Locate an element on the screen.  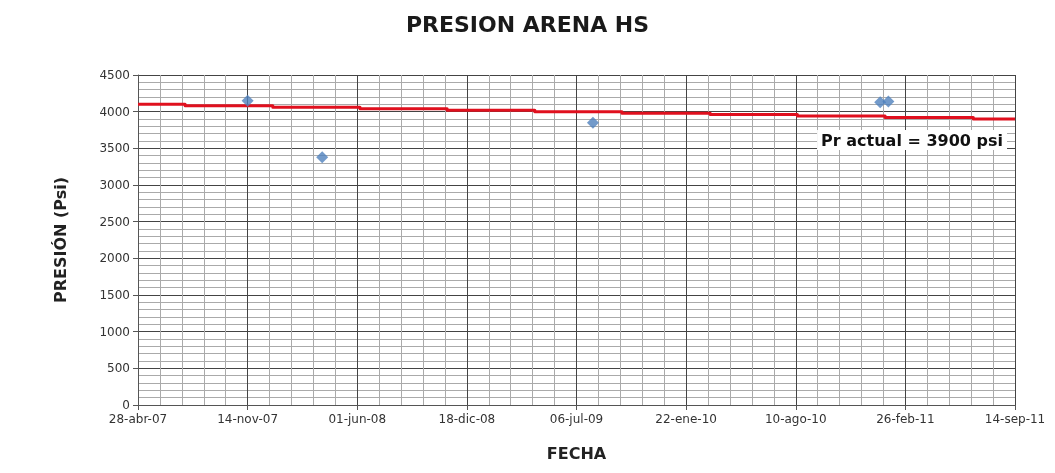
x-tick-label: 06-jul-09 is located at coordinates (576, 419).